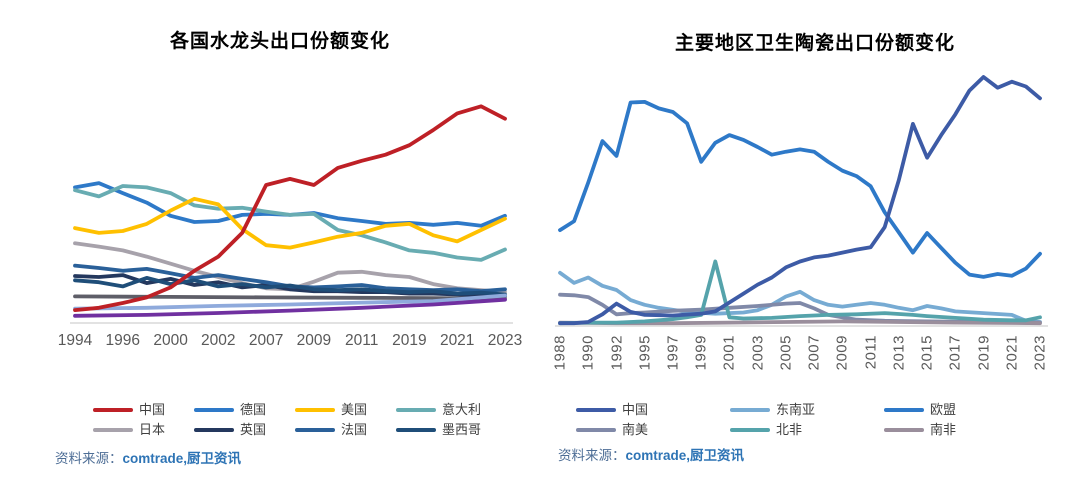 The image size is (1080, 478). I want to click on legend-item-4: 日本, so click(143, 430).